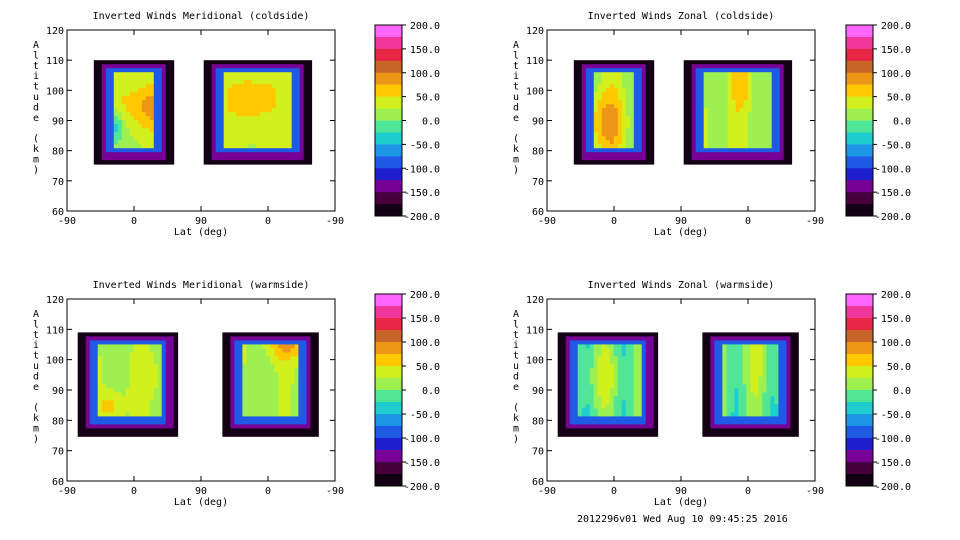 This screenshot has height=540, width=960. What do you see at coordinates (36, 408) in the screenshot?
I see `y-axis-label-char: (` at bounding box center [36, 408].